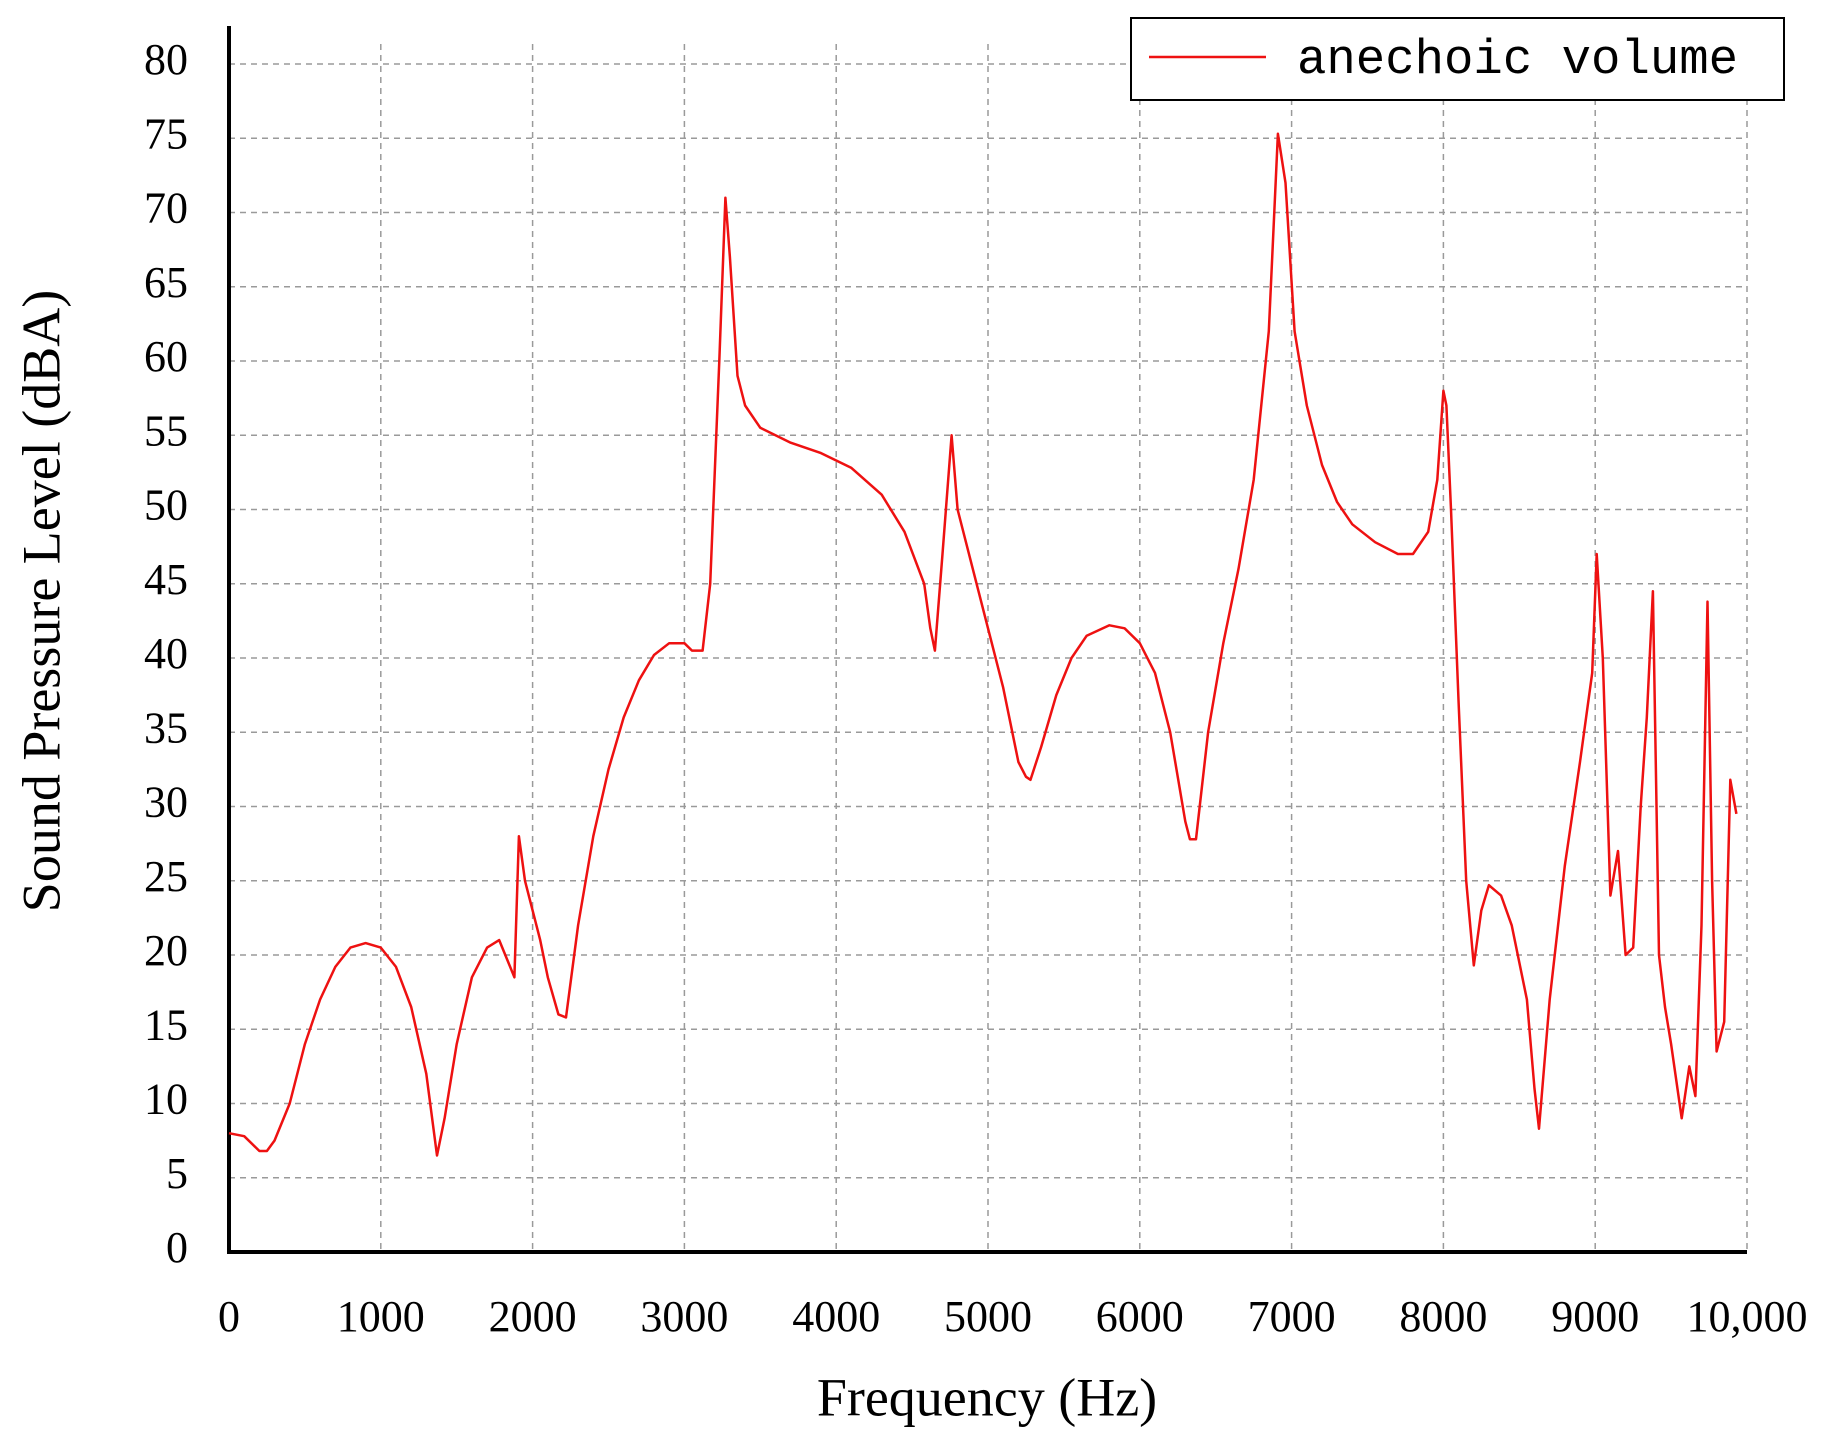 The height and width of the screenshot is (1455, 1836). Describe the element at coordinates (166, 1024) in the screenshot. I see `y-tick-label: 15` at that location.